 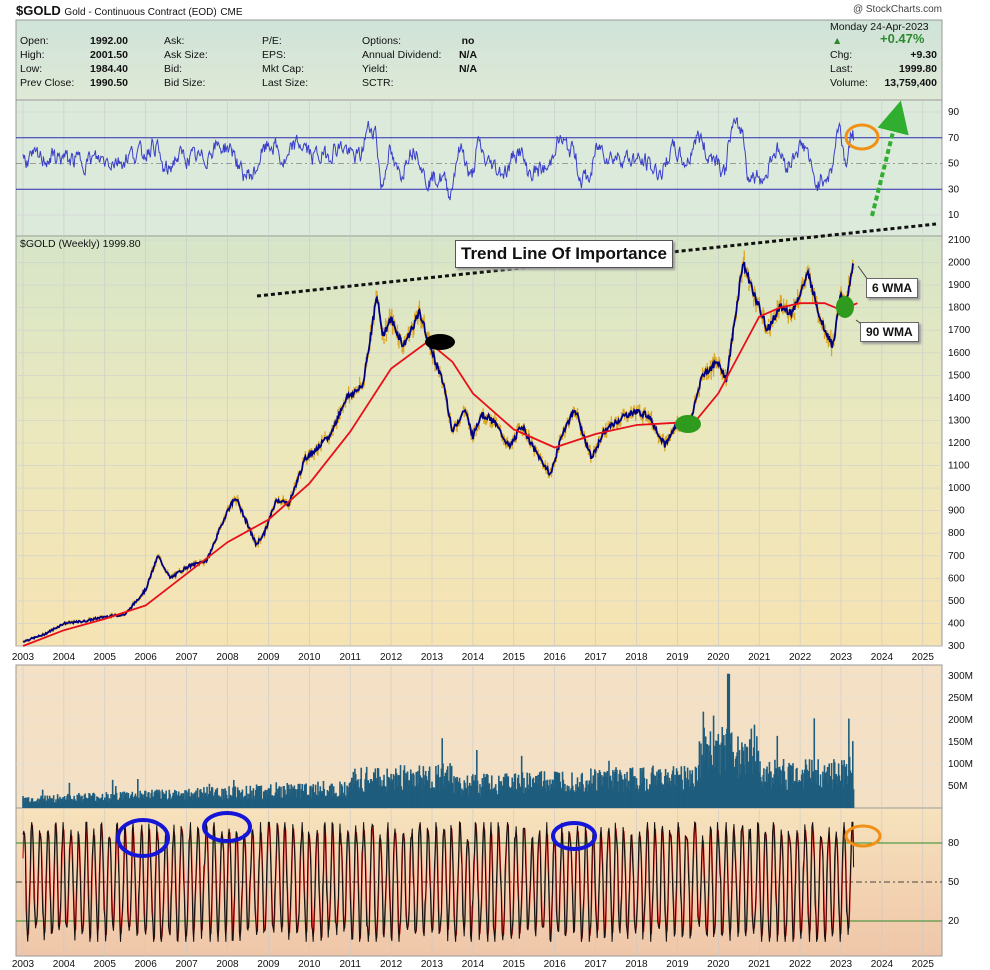 I want to click on x-tick-label: 2021, so click(x=759, y=657).